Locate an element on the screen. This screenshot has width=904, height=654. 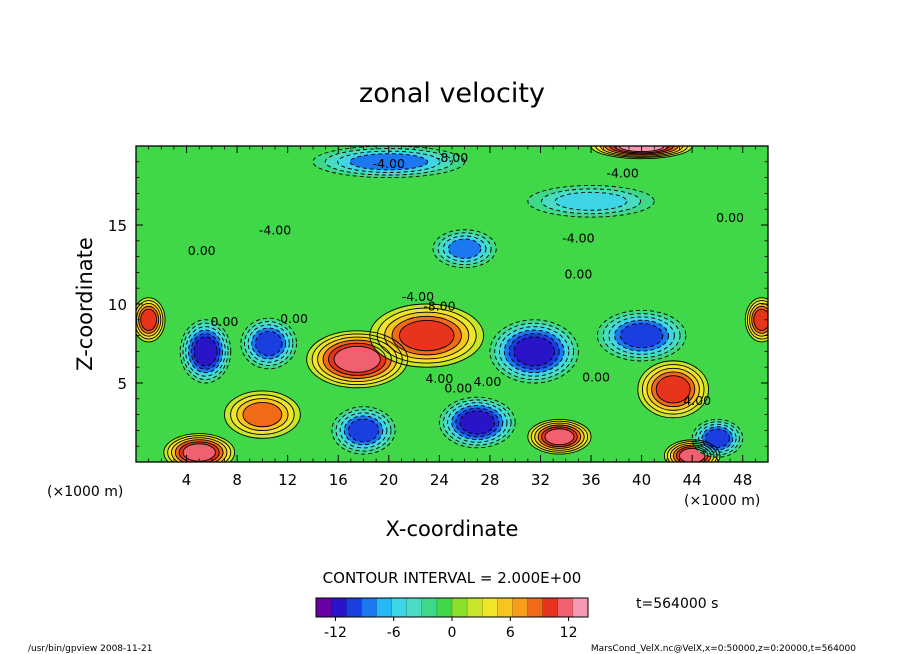
x-tick-label: 8 is located at coordinates (237, 480).